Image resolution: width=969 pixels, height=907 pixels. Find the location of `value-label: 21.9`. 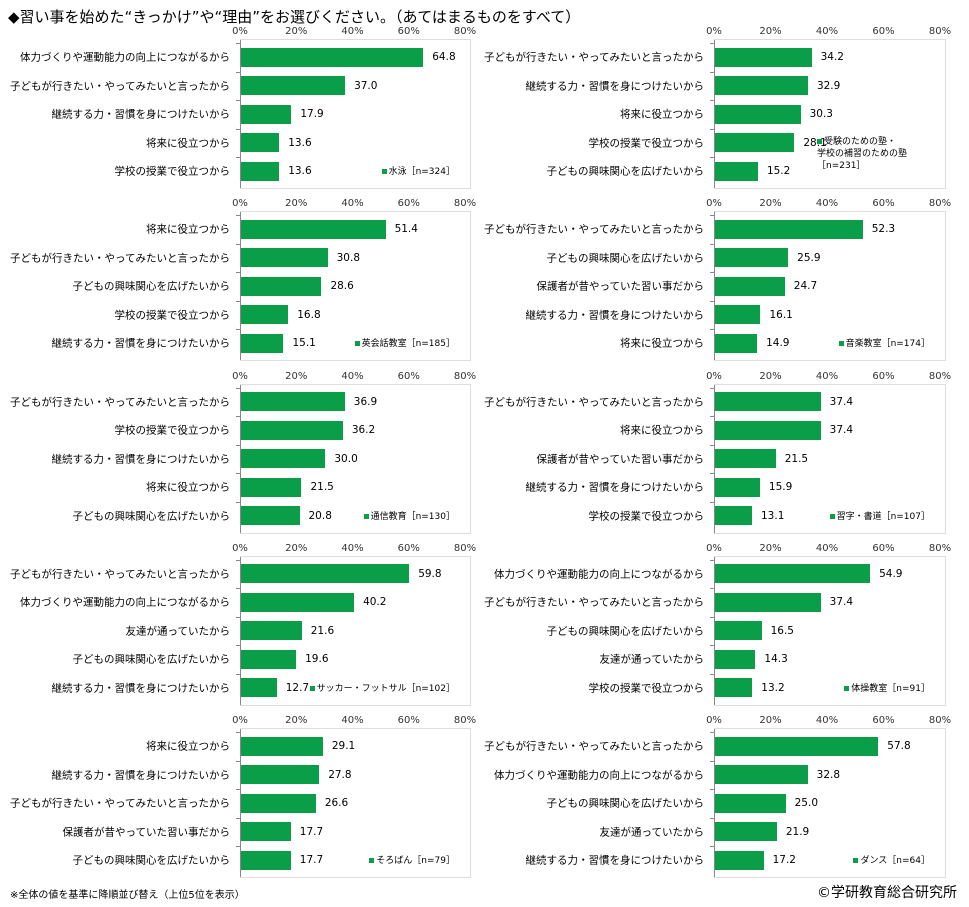

value-label: 21.9 is located at coordinates (797, 831).